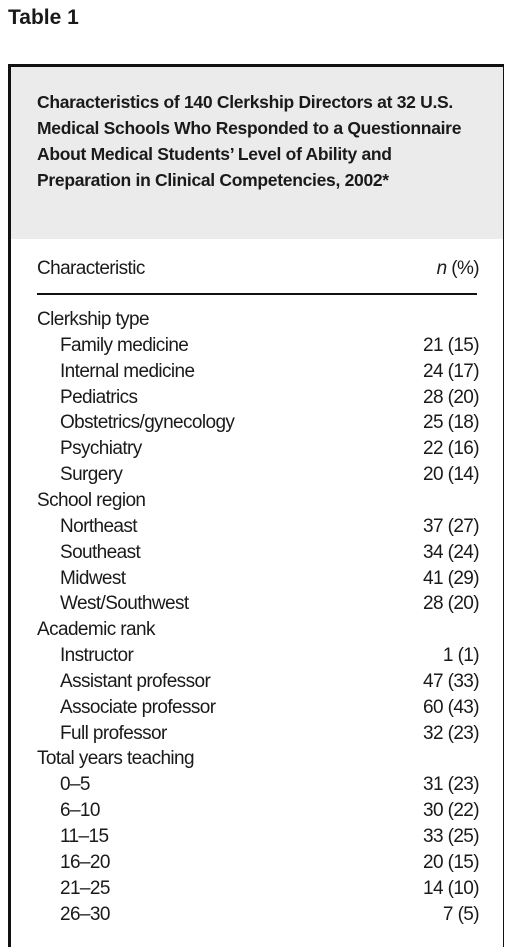  Describe the element at coordinates (85, 914) in the screenshot. I see `row-label: 26–30` at that location.